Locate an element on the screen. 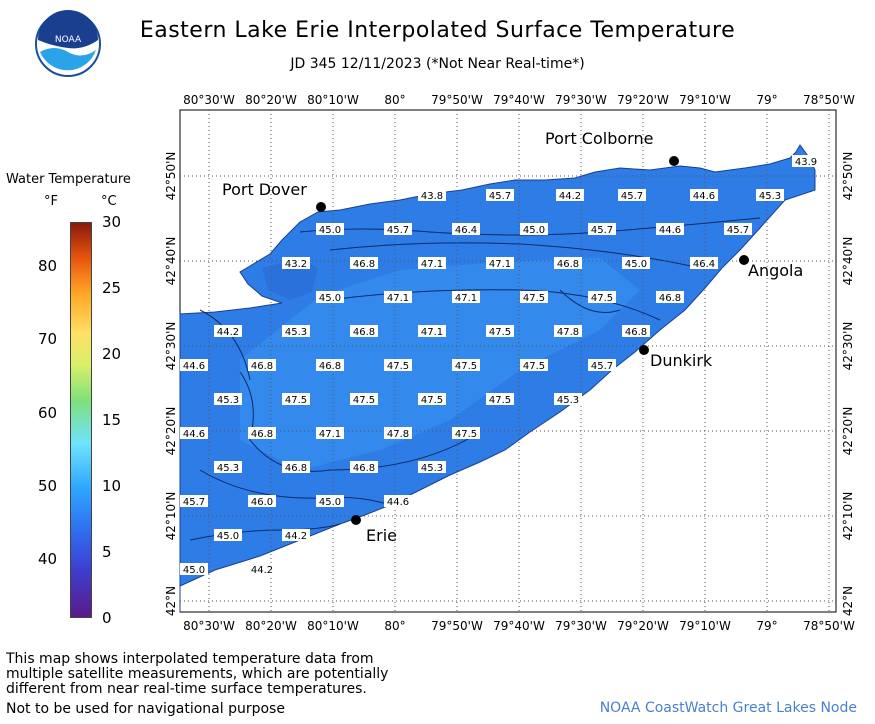  temperature-label: 43.9 is located at coordinates (806, 162).